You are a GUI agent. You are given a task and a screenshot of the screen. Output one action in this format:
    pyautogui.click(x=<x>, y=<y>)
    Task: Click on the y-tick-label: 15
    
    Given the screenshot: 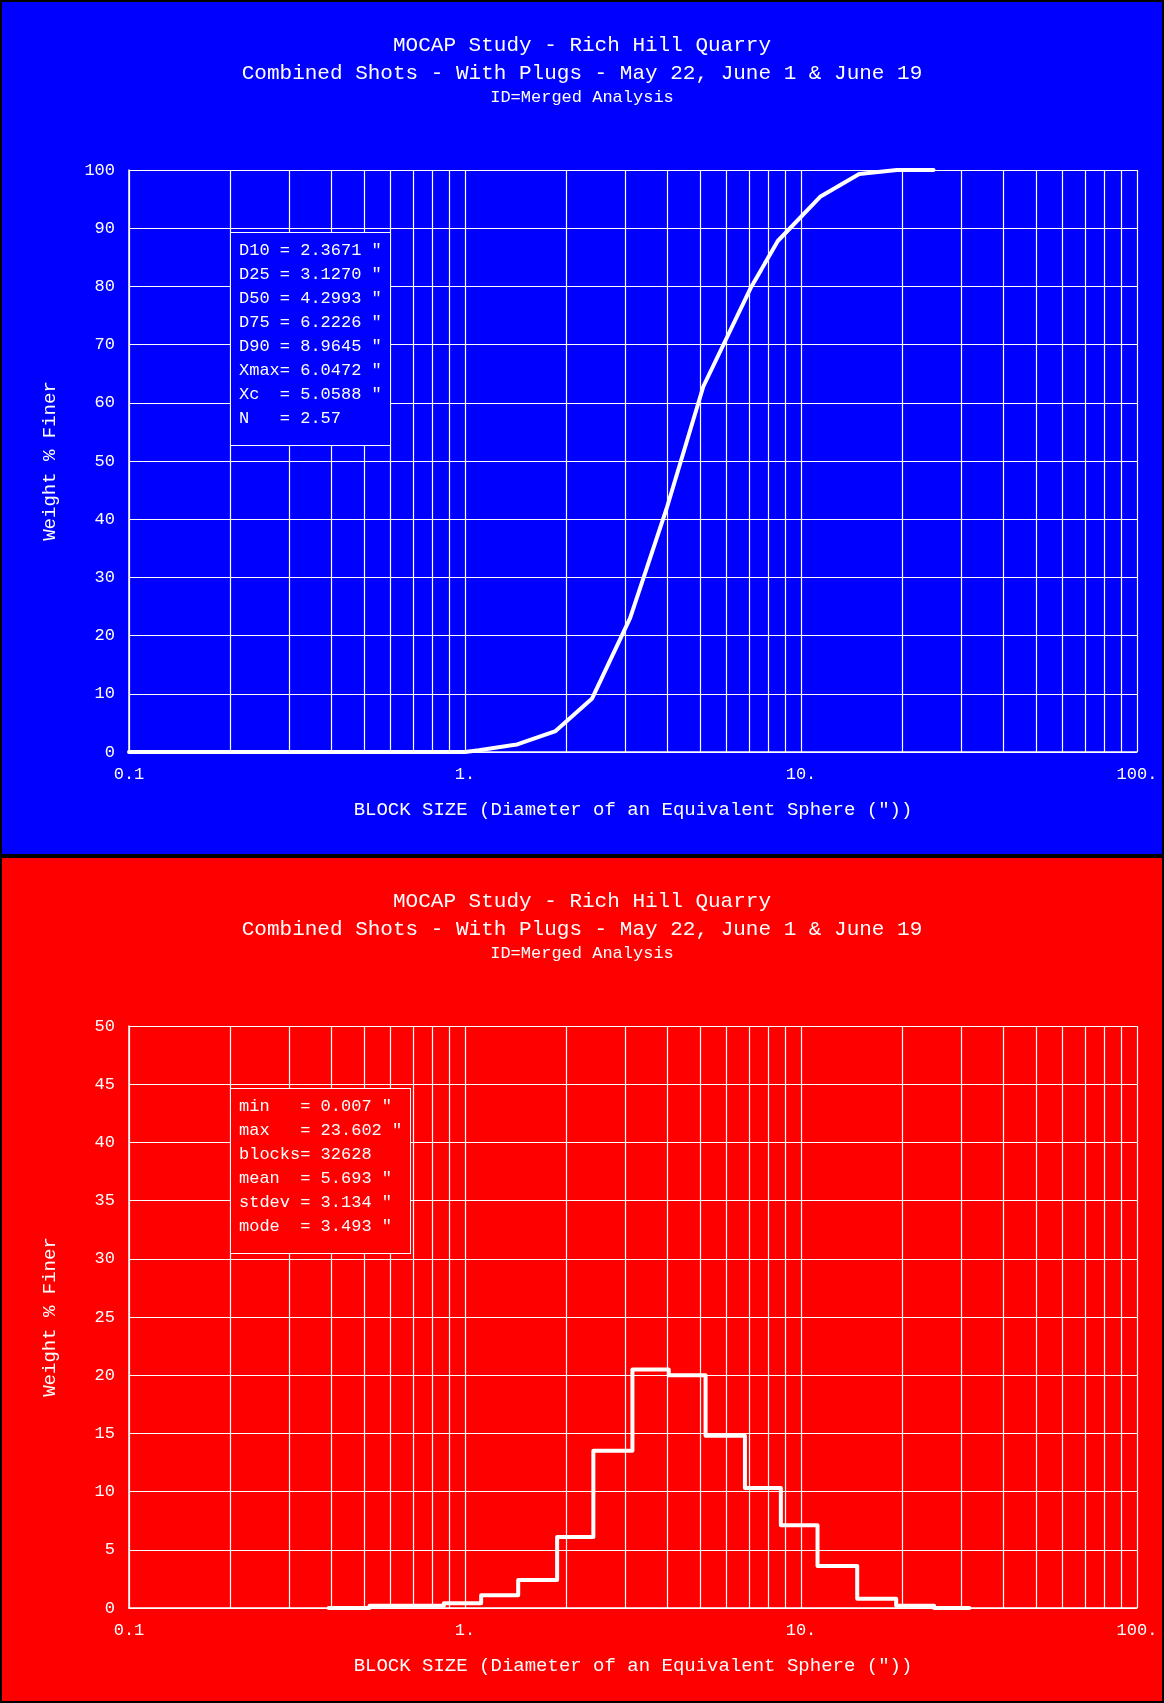 What is the action you would take?
    pyautogui.click(x=104, y=1433)
    